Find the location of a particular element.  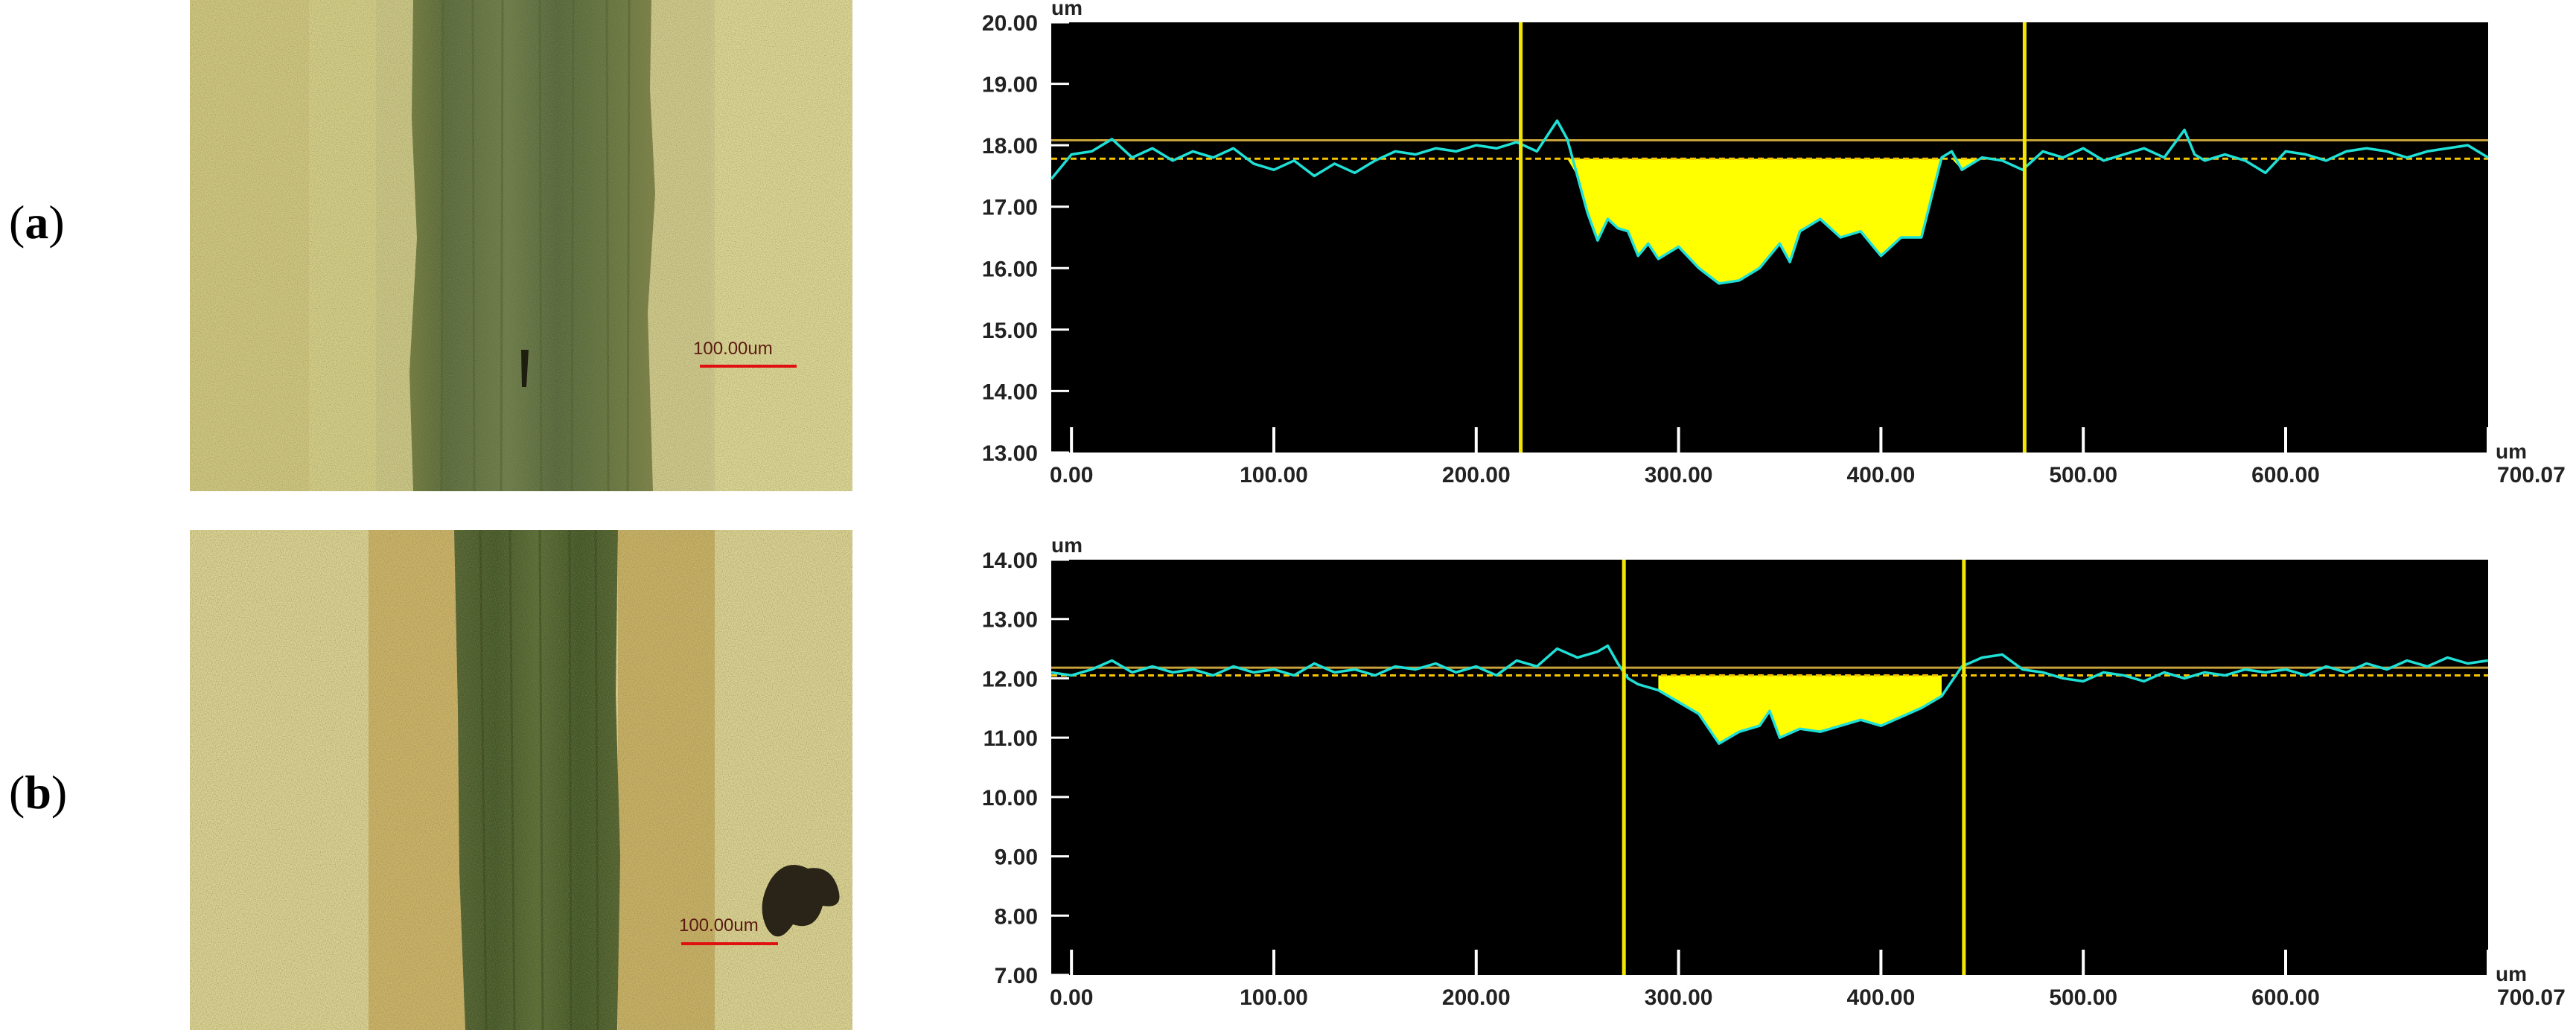

panel-label-b-close: ) is located at coordinates (59, 792).